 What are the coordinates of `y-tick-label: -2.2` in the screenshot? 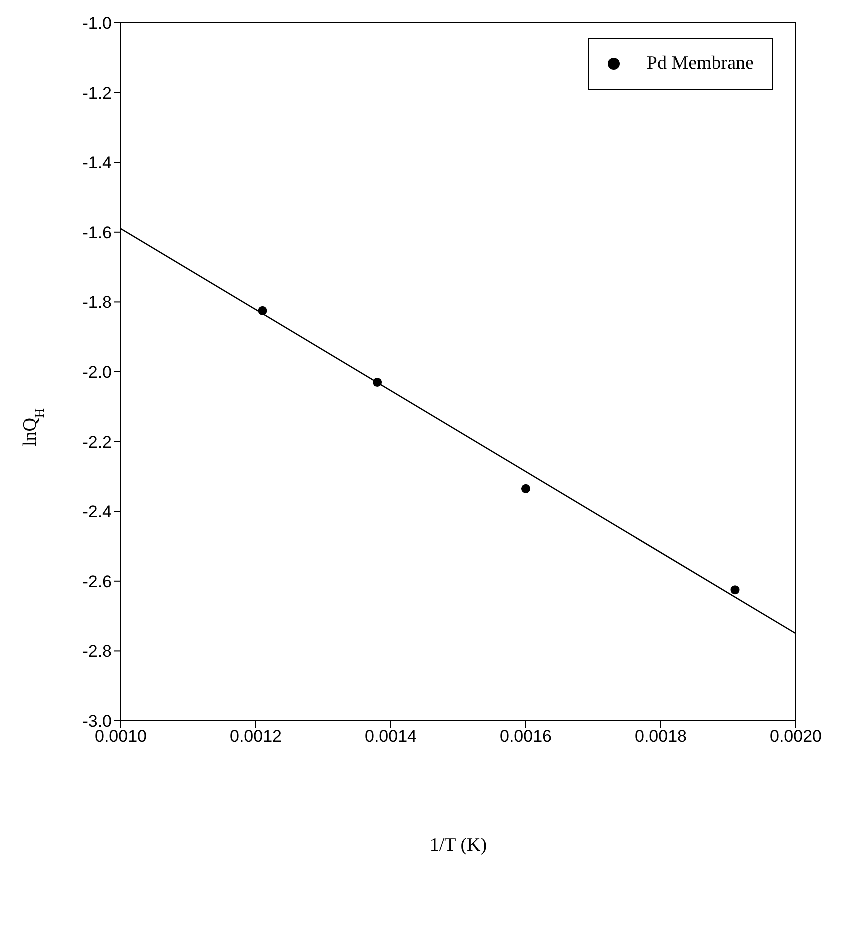 It's located at (97, 442).